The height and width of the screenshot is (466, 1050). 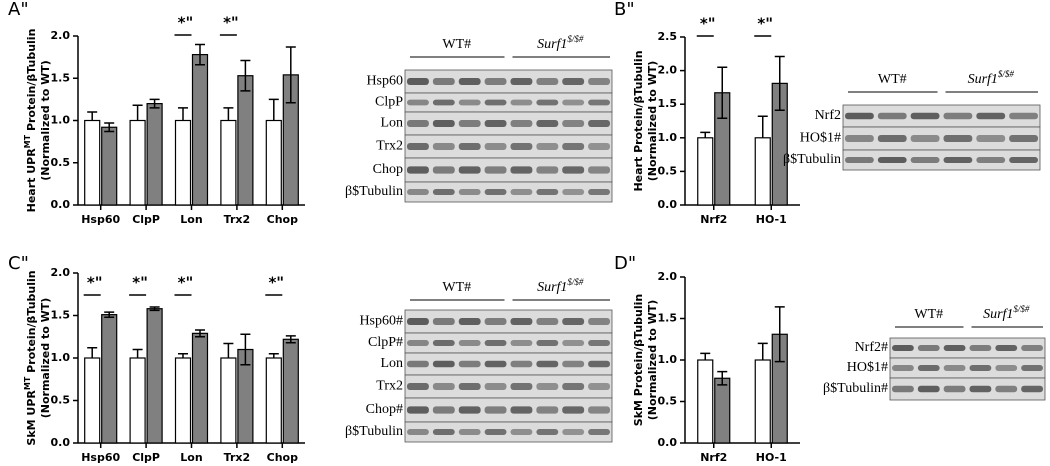 What do you see at coordinates (912, 120) in the screenshot?
I see `western-blot: WT# Surf1$/$# Nrf2 HO$1# β$Tubulin` at bounding box center [912, 120].